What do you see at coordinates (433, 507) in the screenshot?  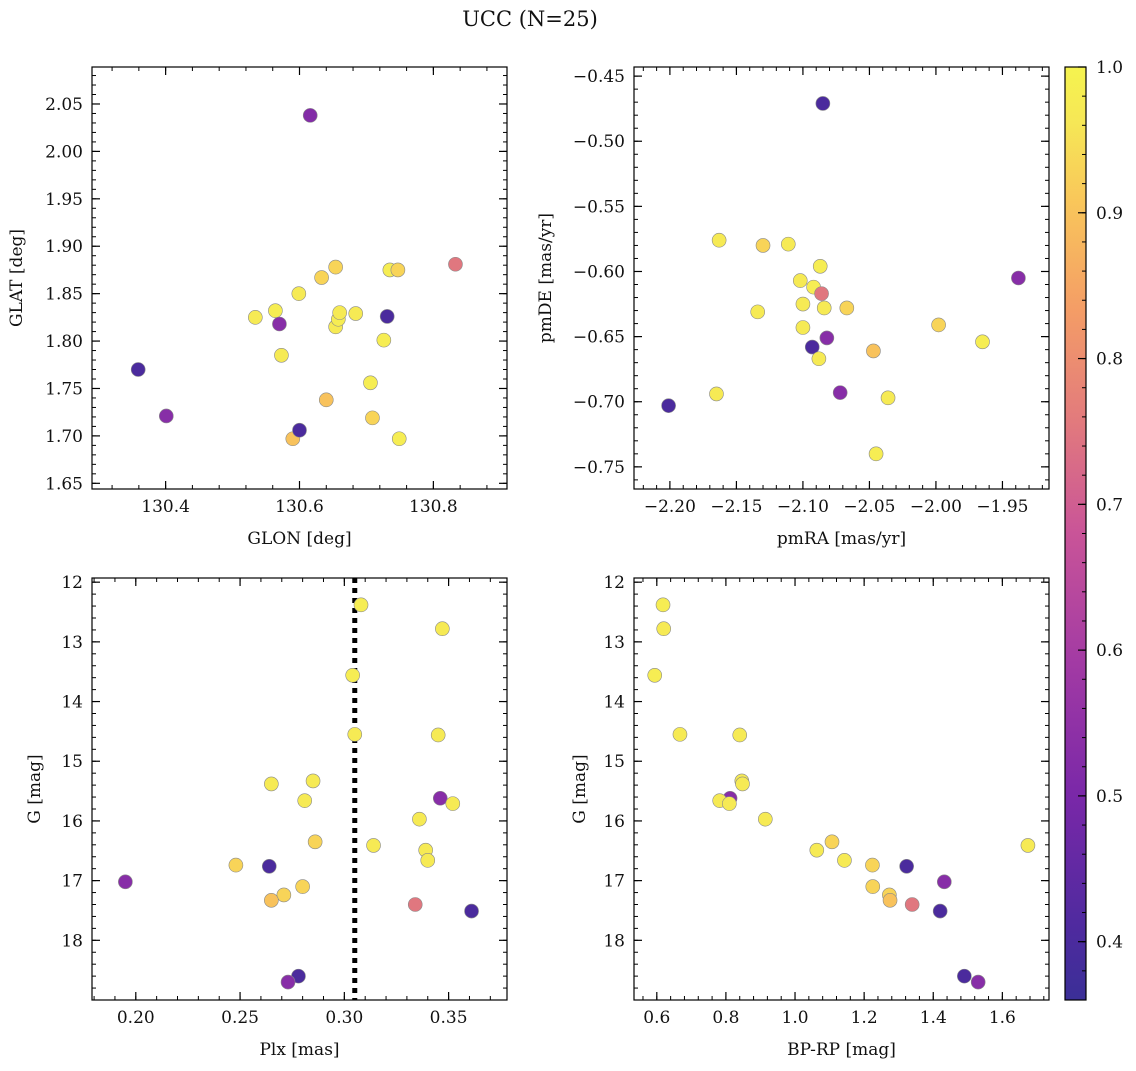 I see `x-tick-label: 130.8` at bounding box center [433, 507].